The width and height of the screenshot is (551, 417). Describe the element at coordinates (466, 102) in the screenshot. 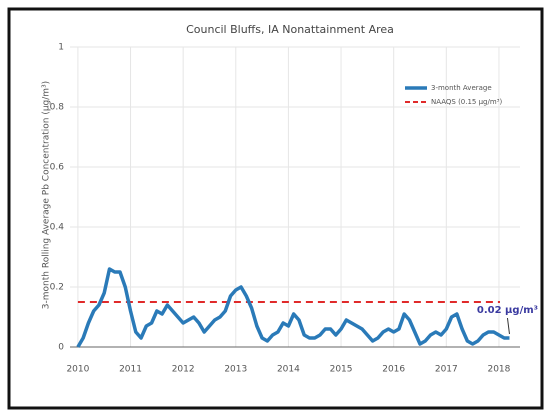

I see `legend-label: NAAQS (0.15 µg/m³)` at that location.